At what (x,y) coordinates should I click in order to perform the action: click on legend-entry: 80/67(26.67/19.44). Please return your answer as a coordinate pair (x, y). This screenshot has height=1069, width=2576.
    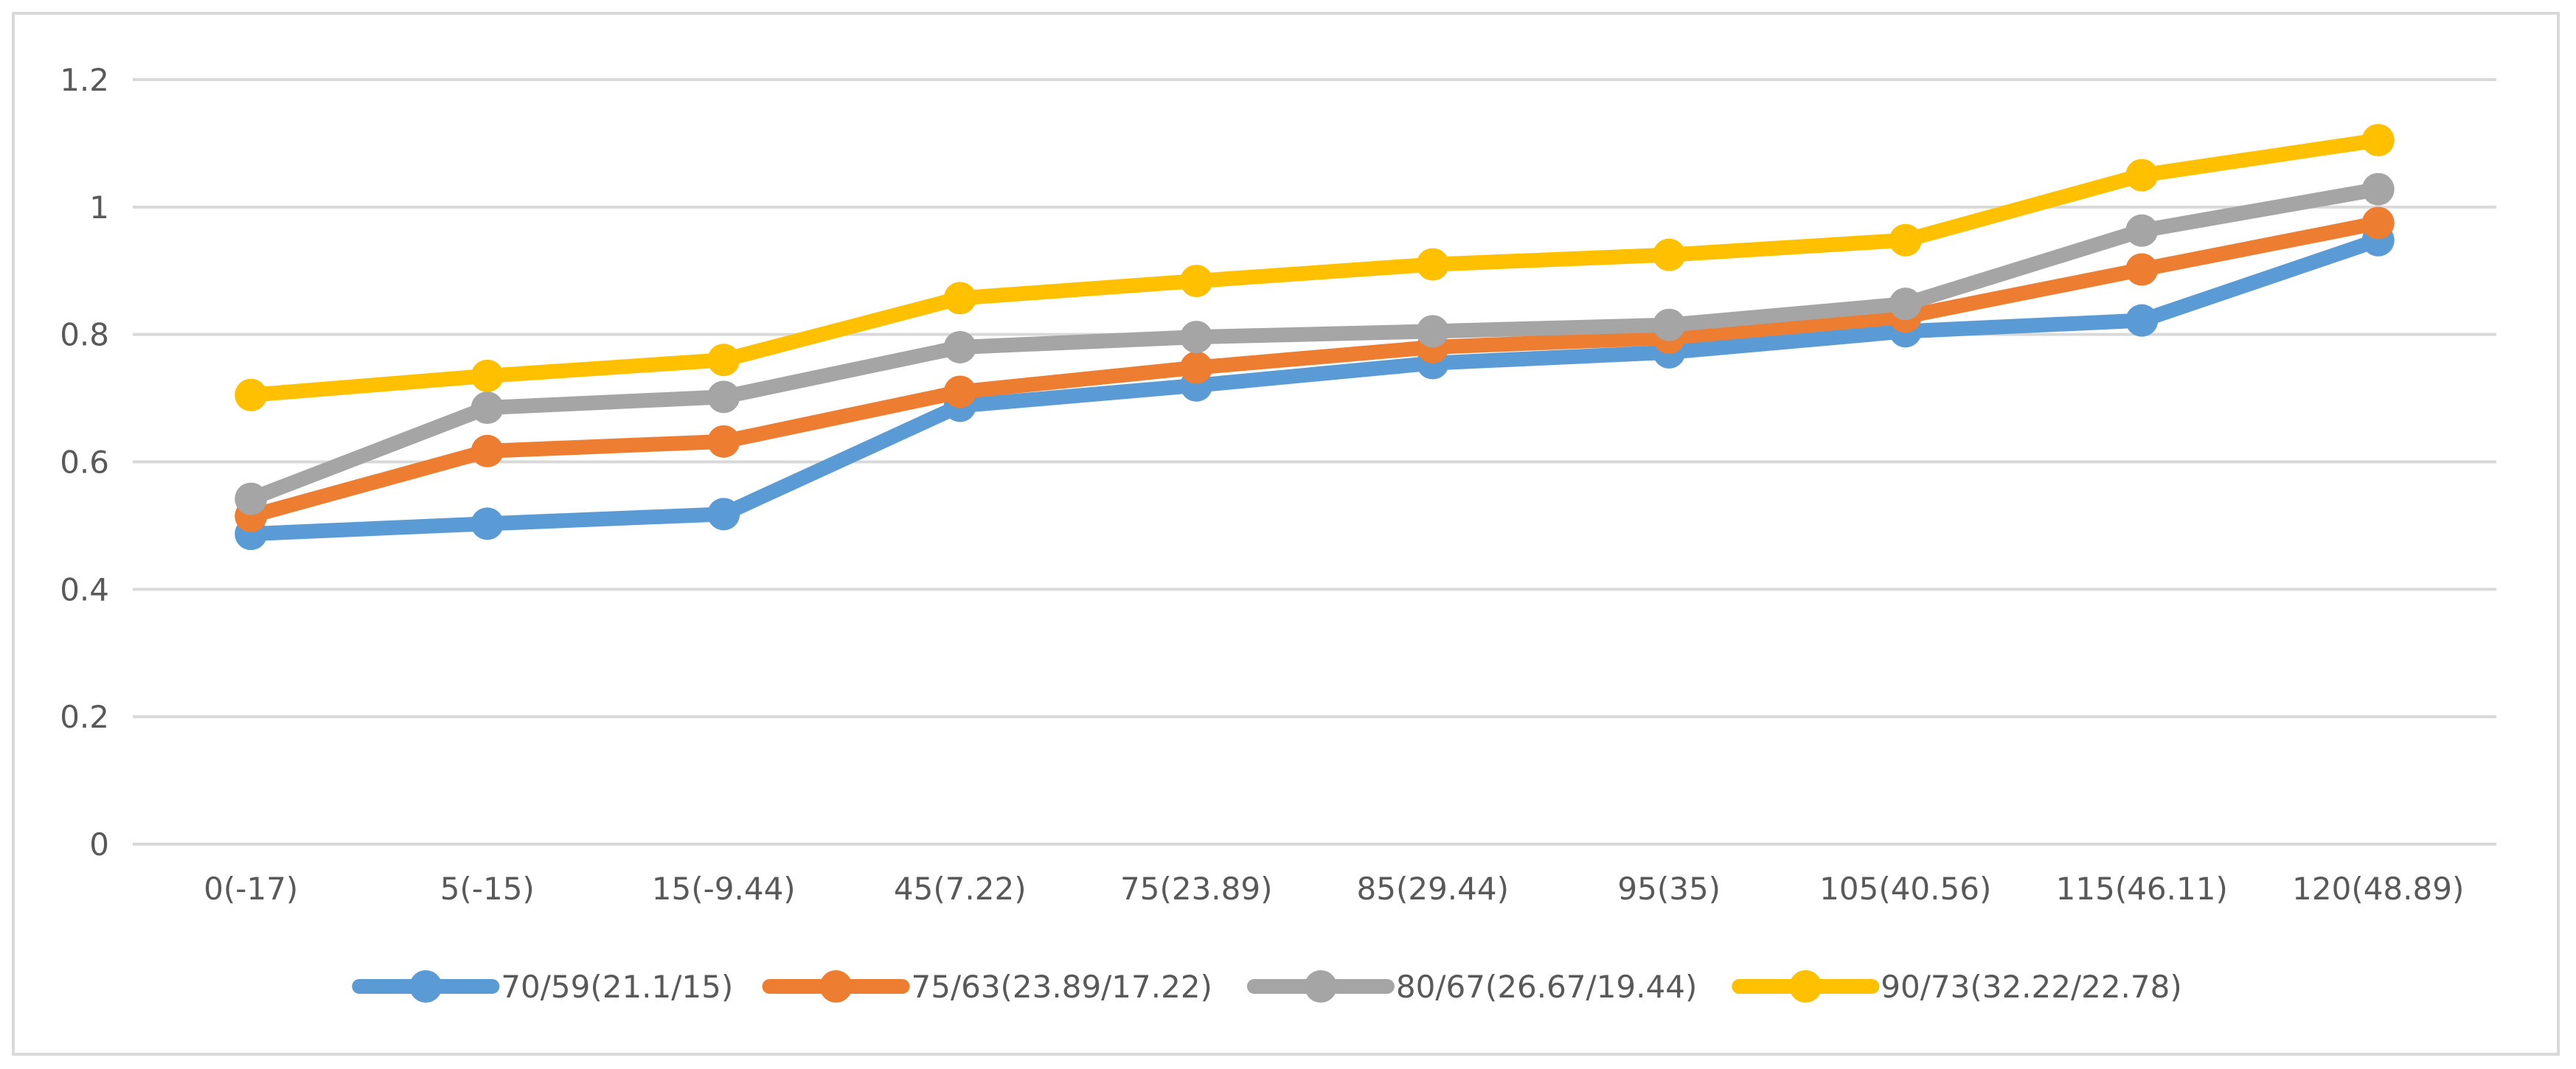
    Looking at the image, I should click on (1471, 987).